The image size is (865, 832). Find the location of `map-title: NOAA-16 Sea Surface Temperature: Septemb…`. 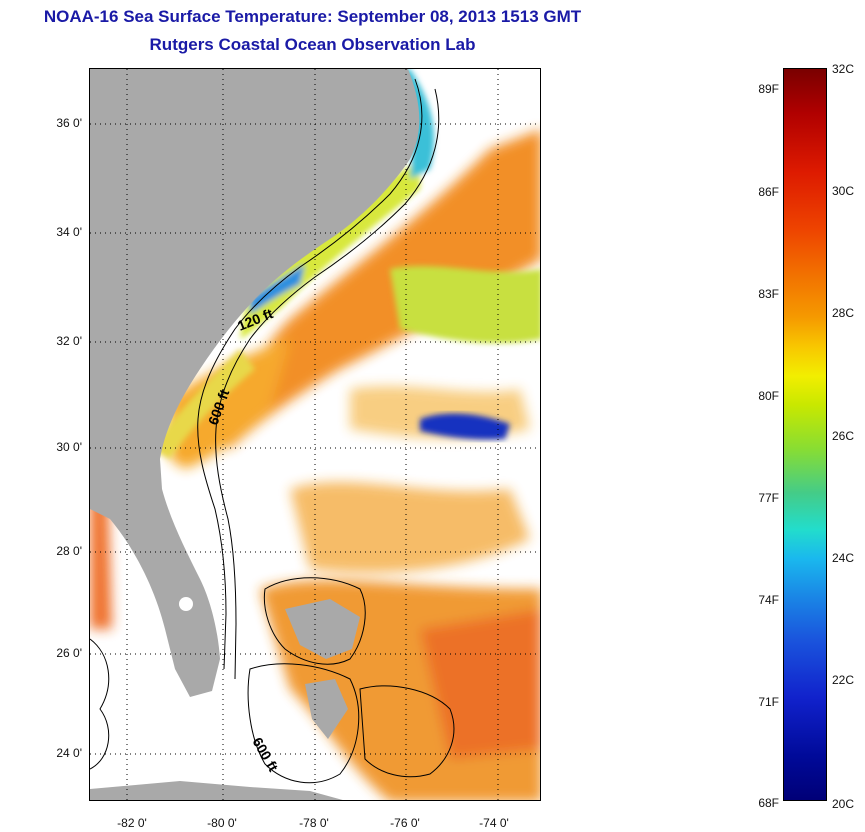

map-title: NOAA-16 Sea Surface Temperature: Septemb… is located at coordinates (312, 16).